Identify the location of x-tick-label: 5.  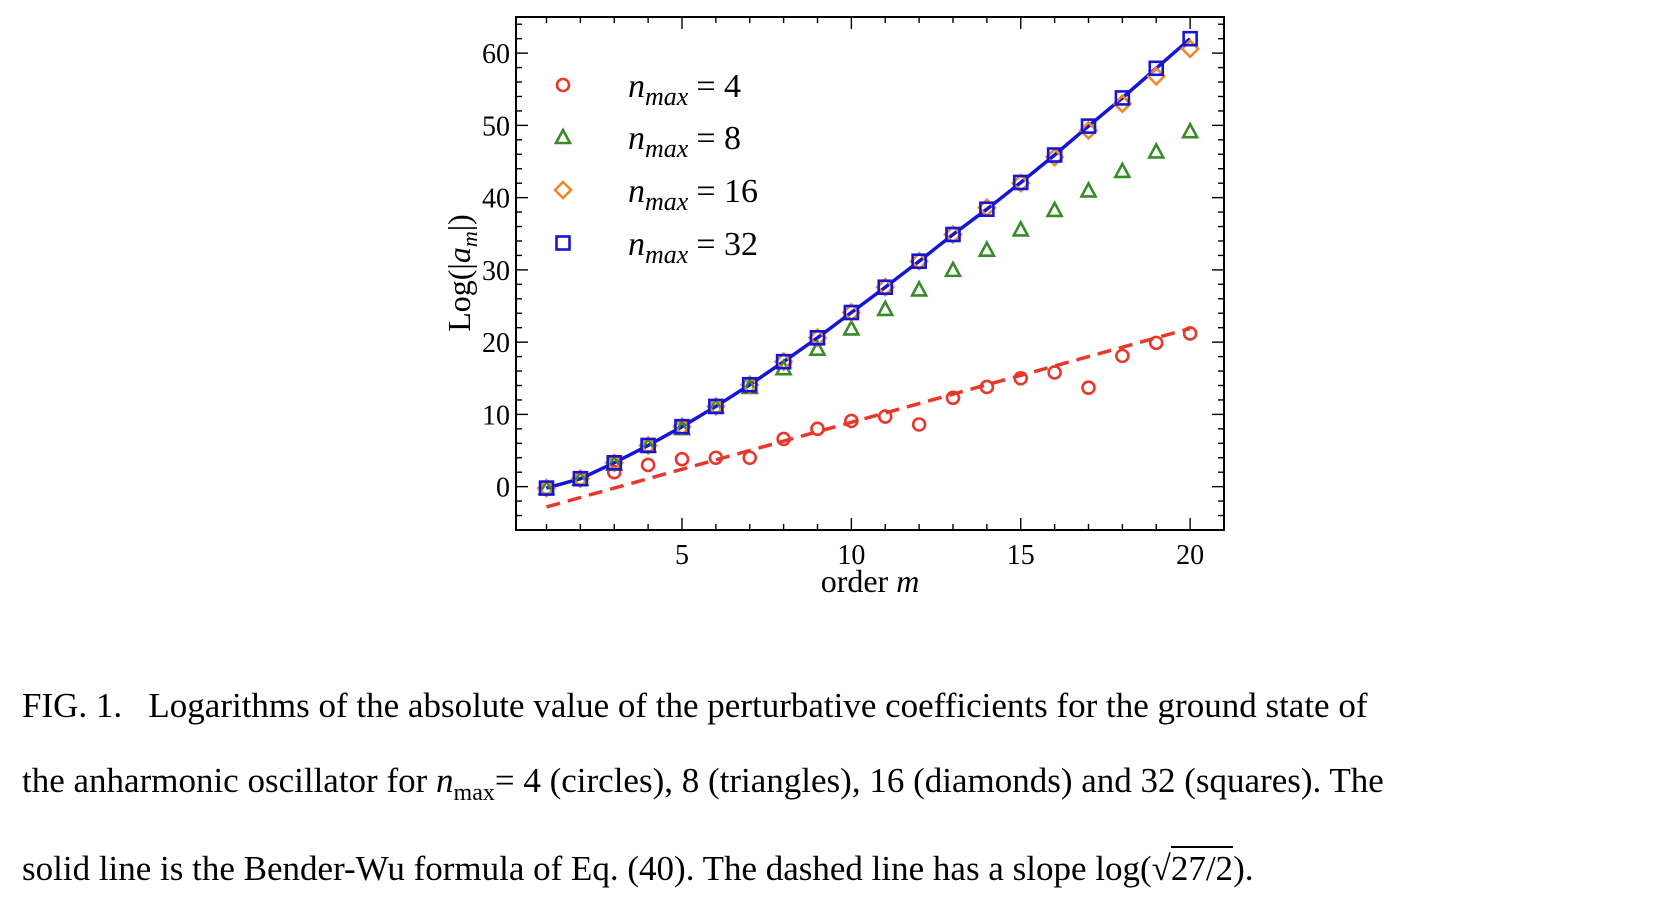
(682, 555).